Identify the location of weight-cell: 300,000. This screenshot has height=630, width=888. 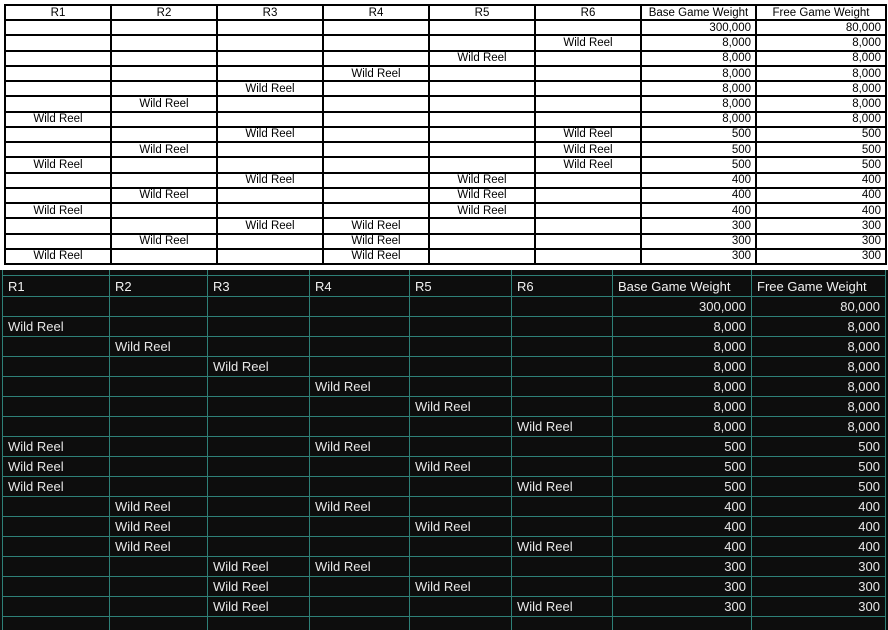
(682, 306).